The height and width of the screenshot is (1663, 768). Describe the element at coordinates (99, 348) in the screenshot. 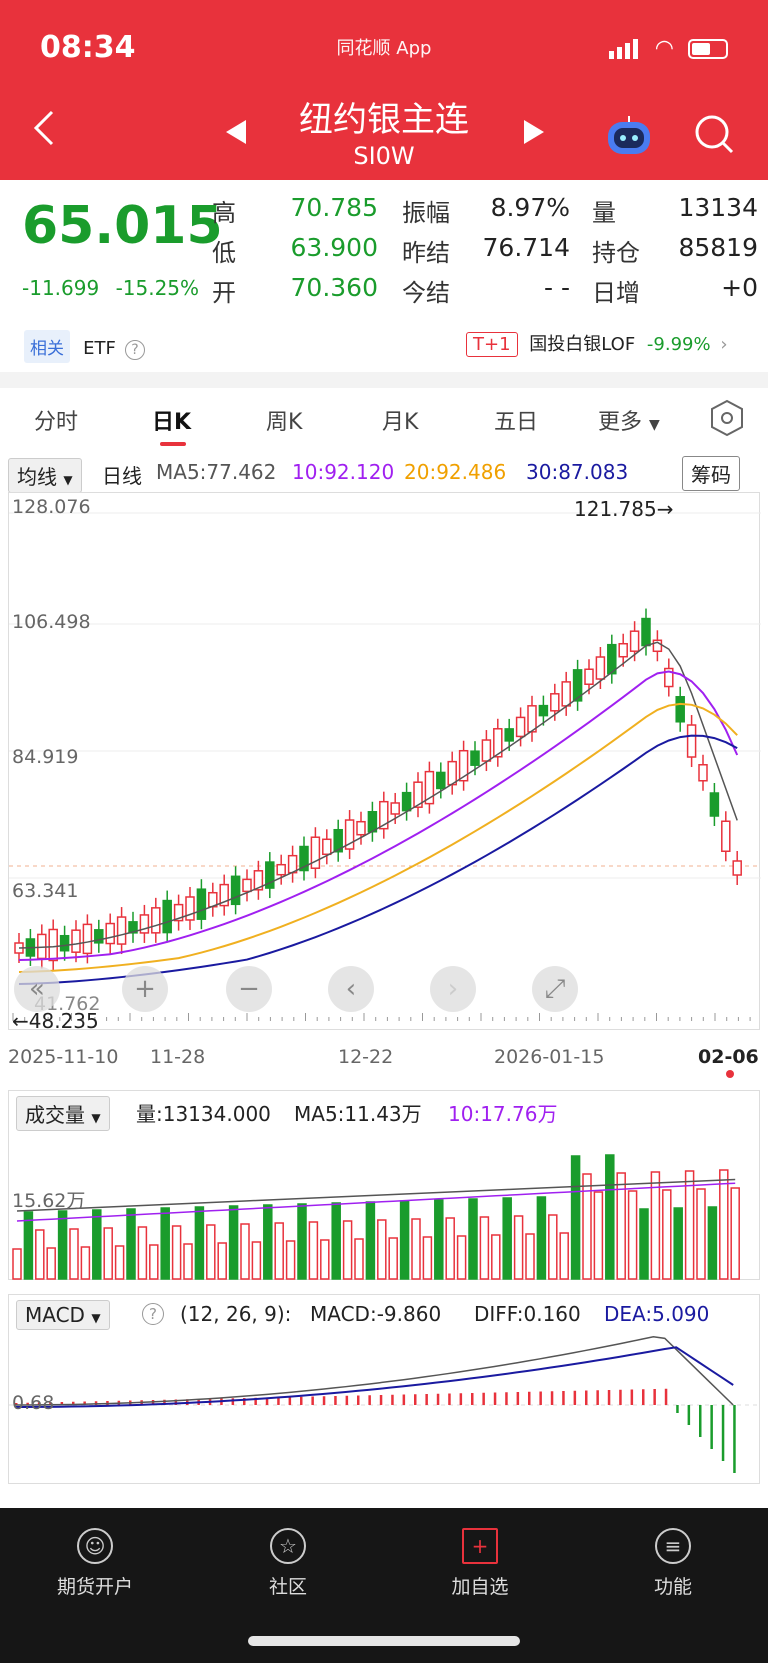

I see `etf-link: ETF` at that location.